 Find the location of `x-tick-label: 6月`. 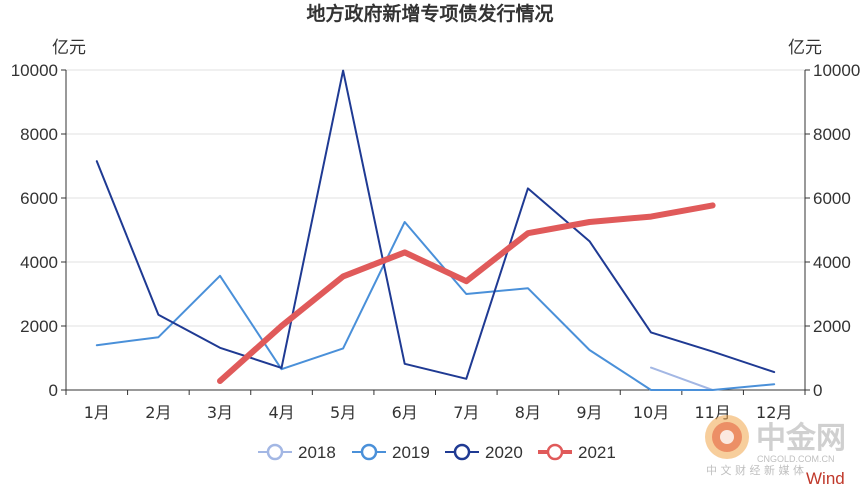

x-tick-label: 6月 is located at coordinates (405, 412).